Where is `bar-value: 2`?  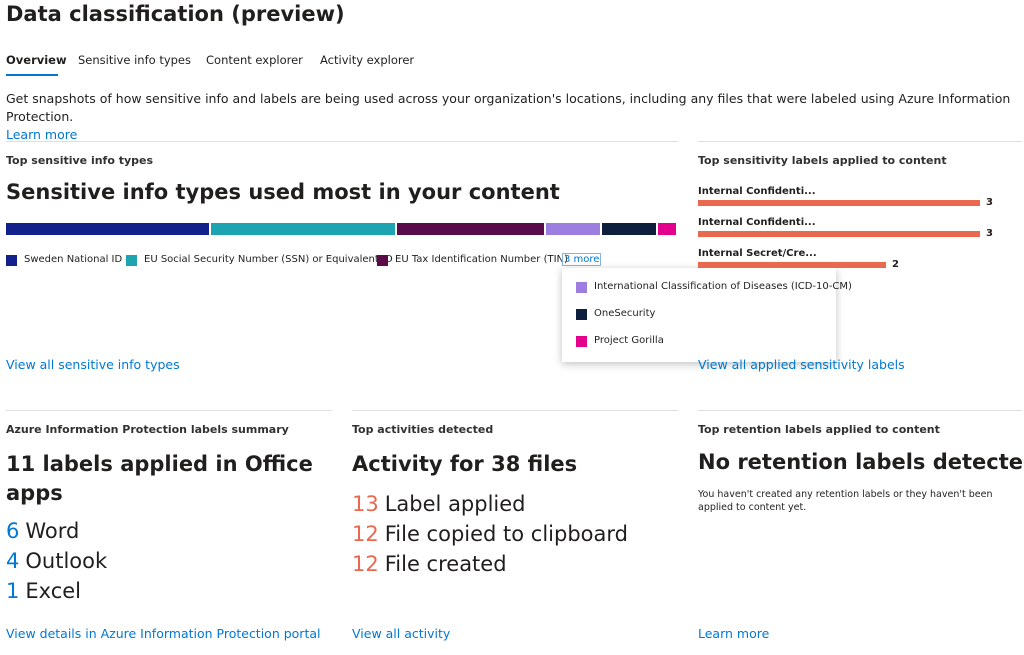 bar-value: 2 is located at coordinates (895, 264).